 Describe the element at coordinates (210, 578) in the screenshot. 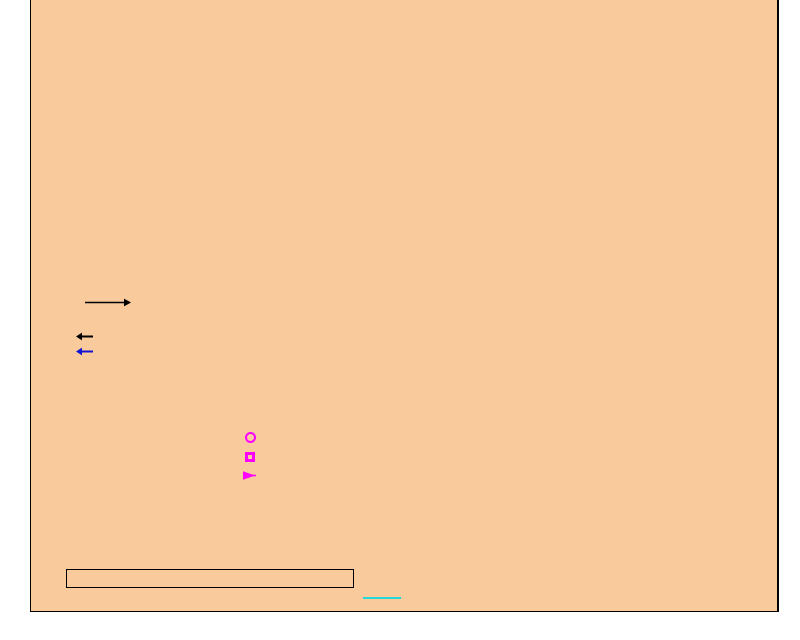

I see `temperature-colorbar` at that location.